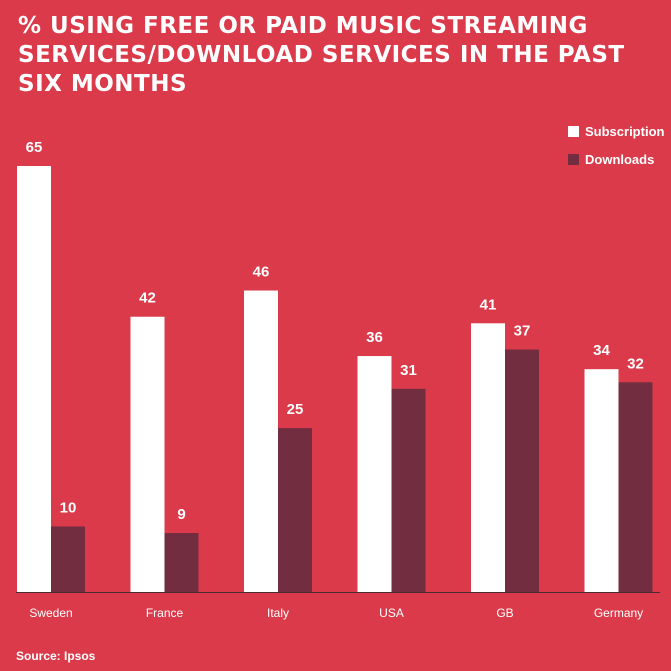  What do you see at coordinates (68, 559) in the screenshot?
I see `bar-downloads-sweden` at bounding box center [68, 559].